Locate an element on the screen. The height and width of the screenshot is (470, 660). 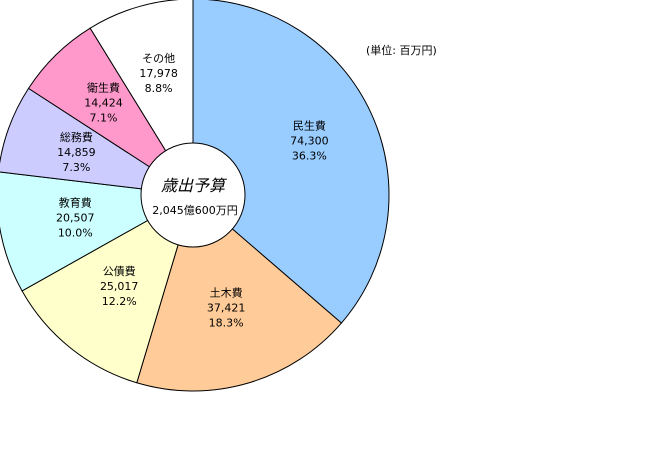
slice-label: 公債費 is located at coordinates (119, 271).